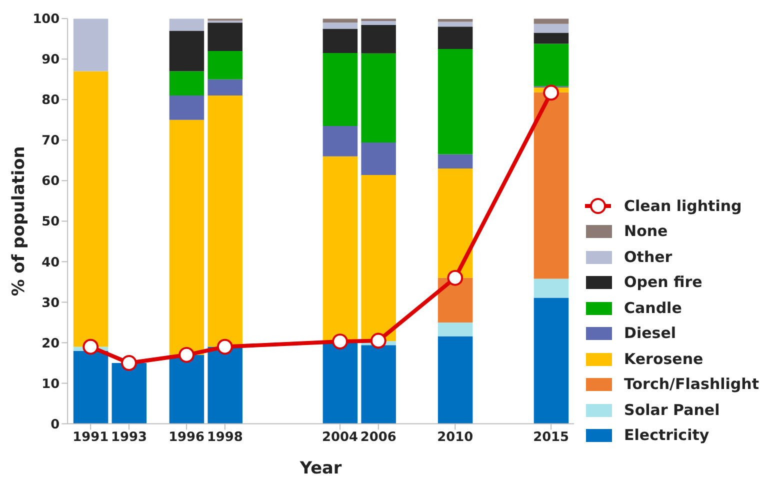 The image size is (767, 489). I want to click on x-tick-label: 1991, so click(90, 437).